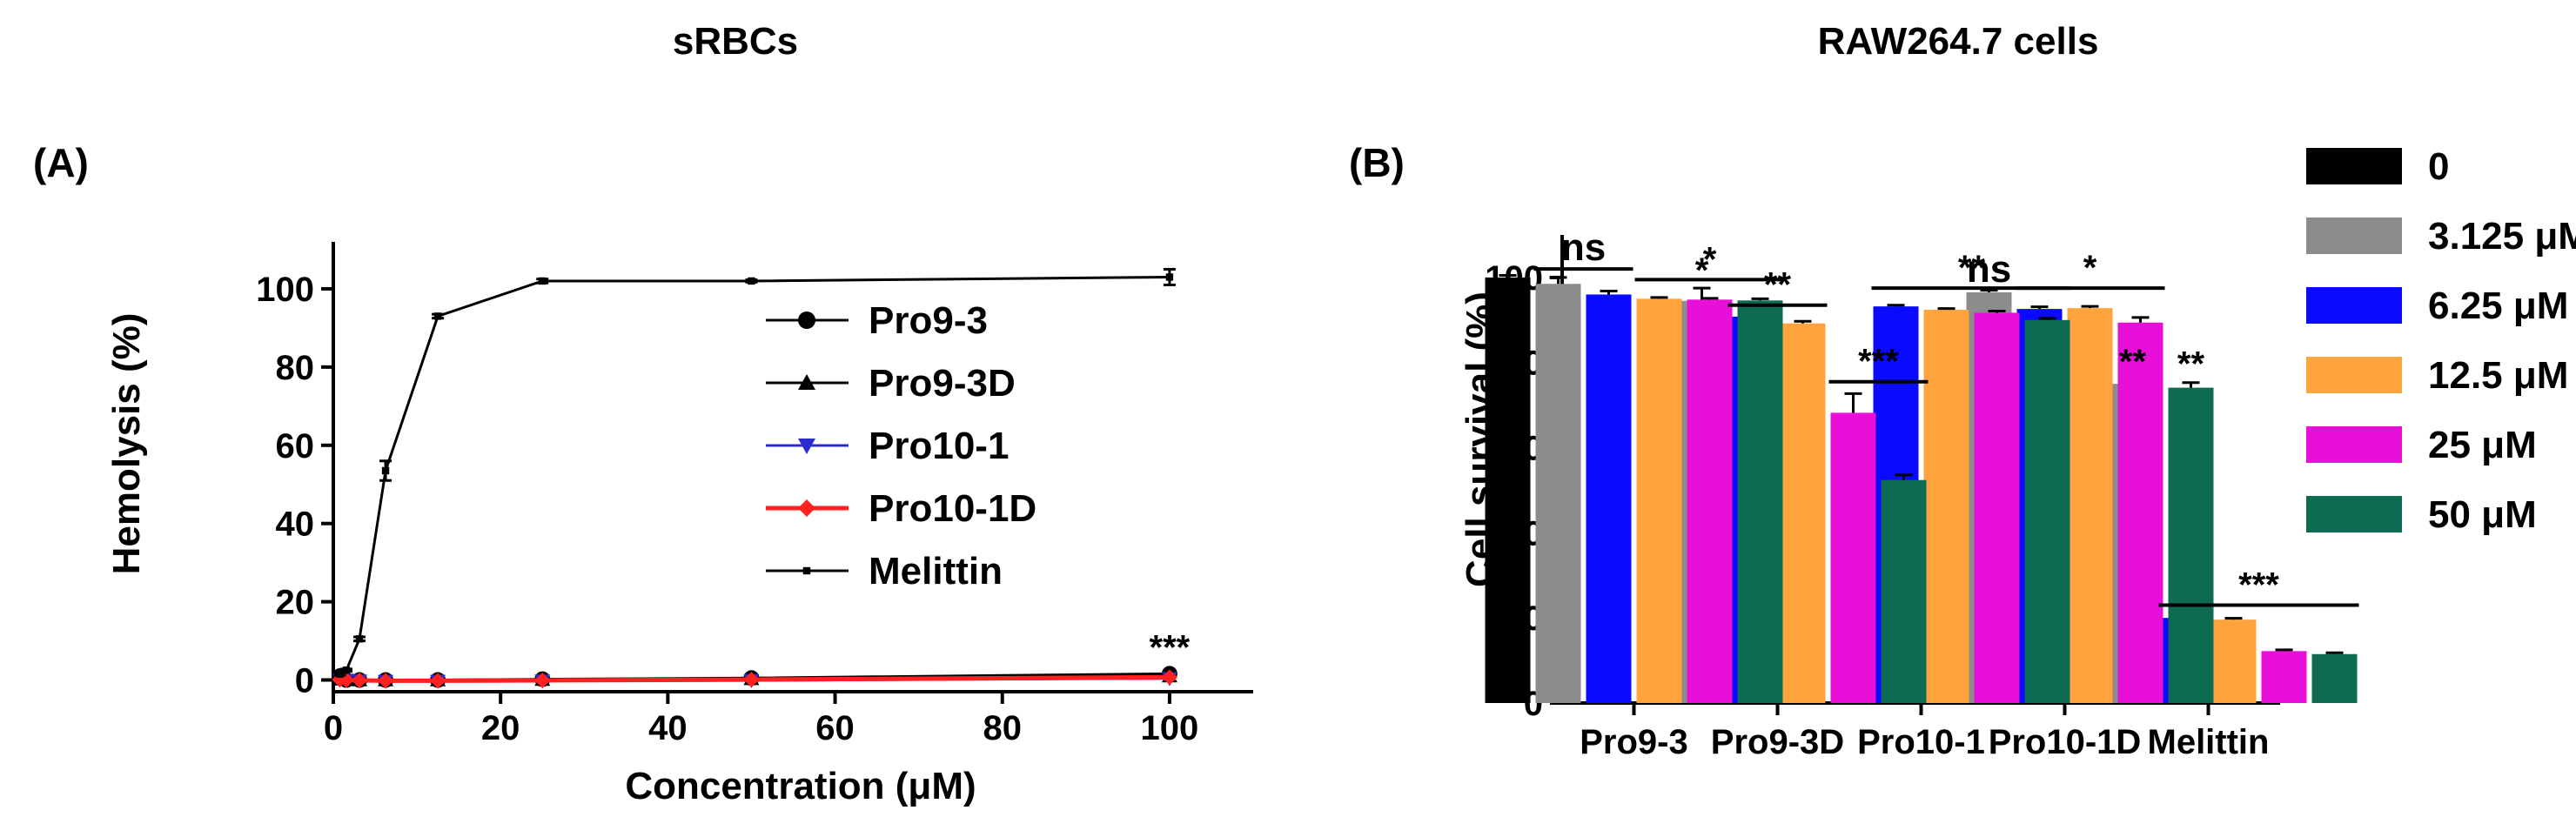 This screenshot has height=817, width=2576. What do you see at coordinates (936, 571) in the screenshot?
I see `panel-a-legend-label: Melittin` at bounding box center [936, 571].